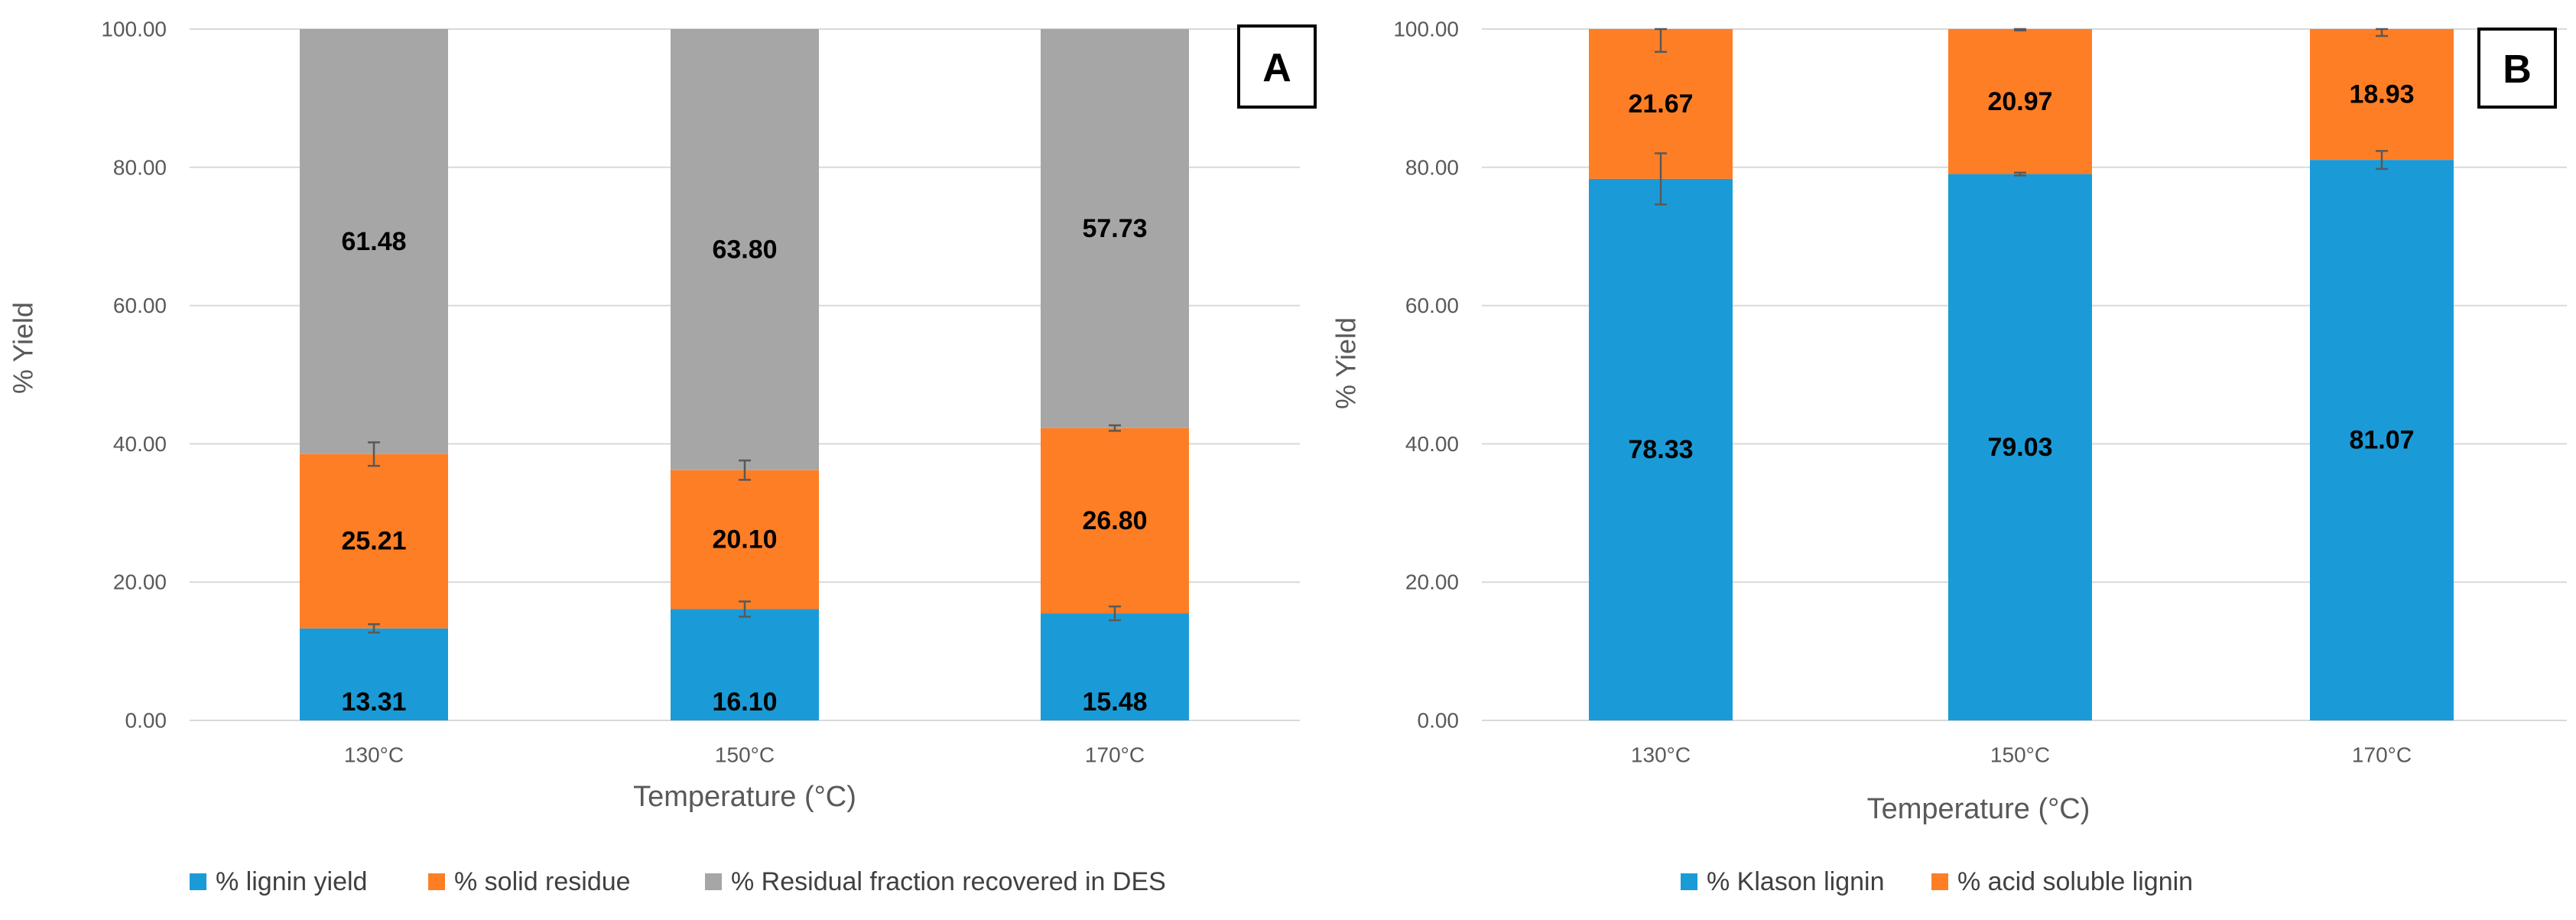 Image resolution: width=2576 pixels, height=920 pixels. I want to click on data-label: 81.07, so click(2381, 441).